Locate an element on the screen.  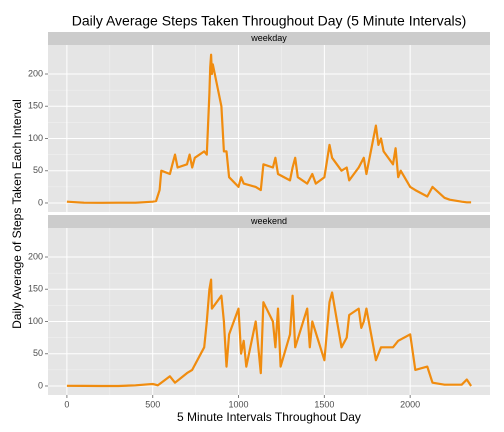
x-tick-label: 0 is located at coordinates (66, 404).